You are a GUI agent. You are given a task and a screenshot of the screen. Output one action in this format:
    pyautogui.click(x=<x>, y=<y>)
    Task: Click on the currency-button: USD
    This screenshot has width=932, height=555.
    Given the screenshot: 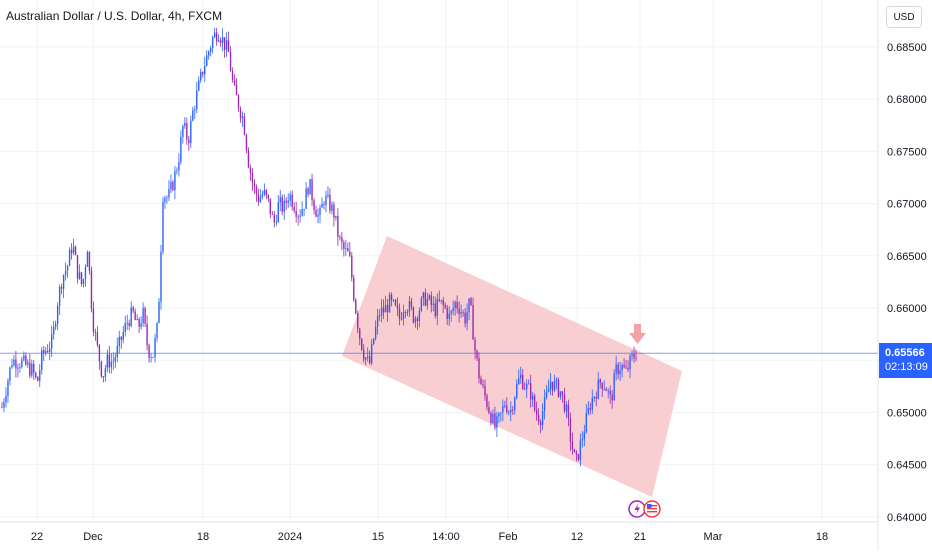 What is the action you would take?
    pyautogui.click(x=904, y=17)
    